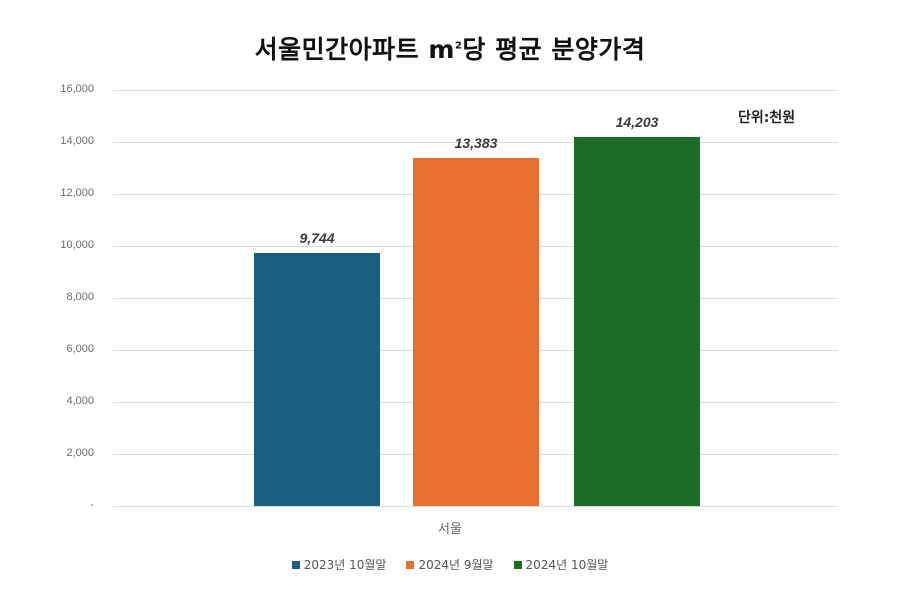 The height and width of the screenshot is (605, 900). Describe the element at coordinates (80, 297) in the screenshot. I see `y-tick-label: 8,000` at that location.